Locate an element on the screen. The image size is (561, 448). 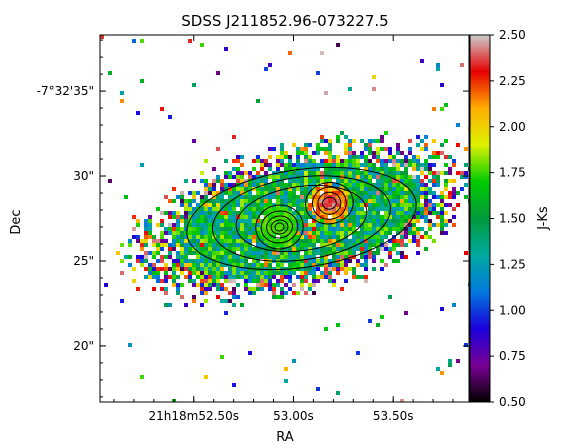
y-tick-label: 20" is located at coordinates (83, 346).